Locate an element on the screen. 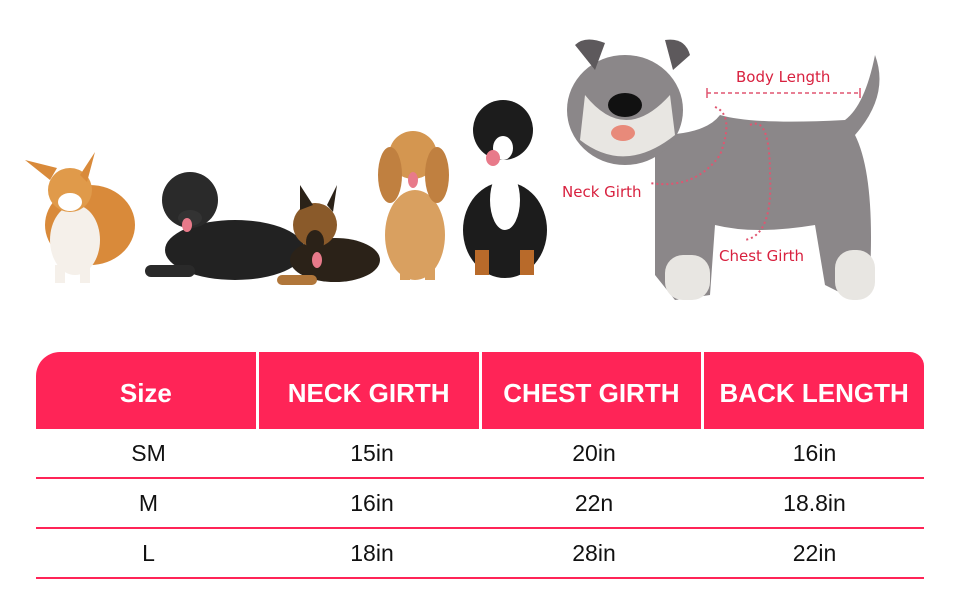 The image size is (970, 600). black-labrador-image is located at coordinates (225, 226).